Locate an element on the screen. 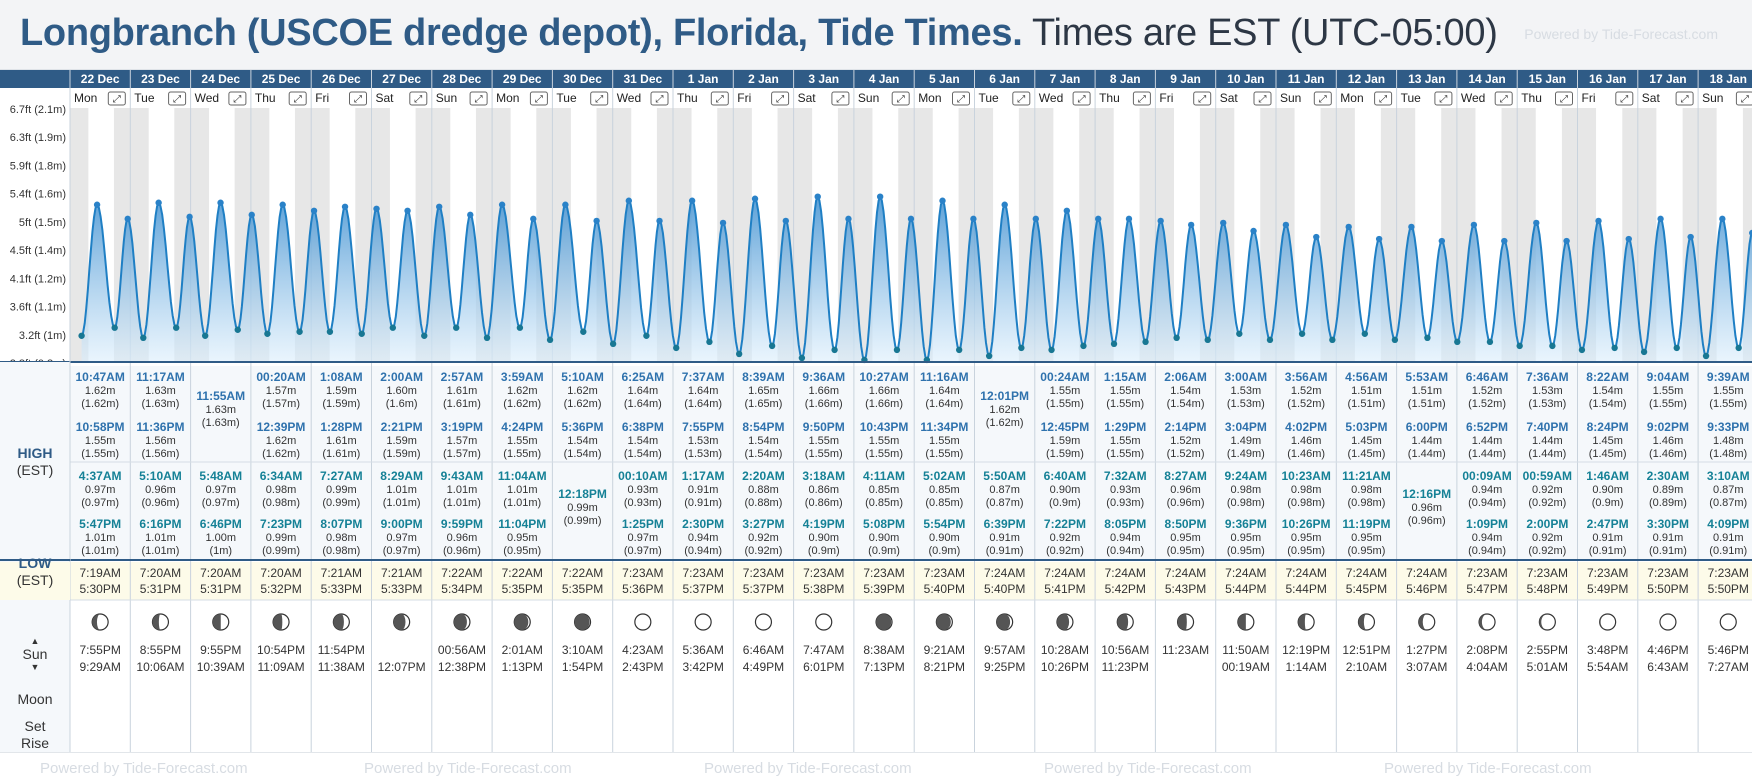 The height and width of the screenshot is (780, 1752). date-label: 28 Dec is located at coordinates (462, 79).